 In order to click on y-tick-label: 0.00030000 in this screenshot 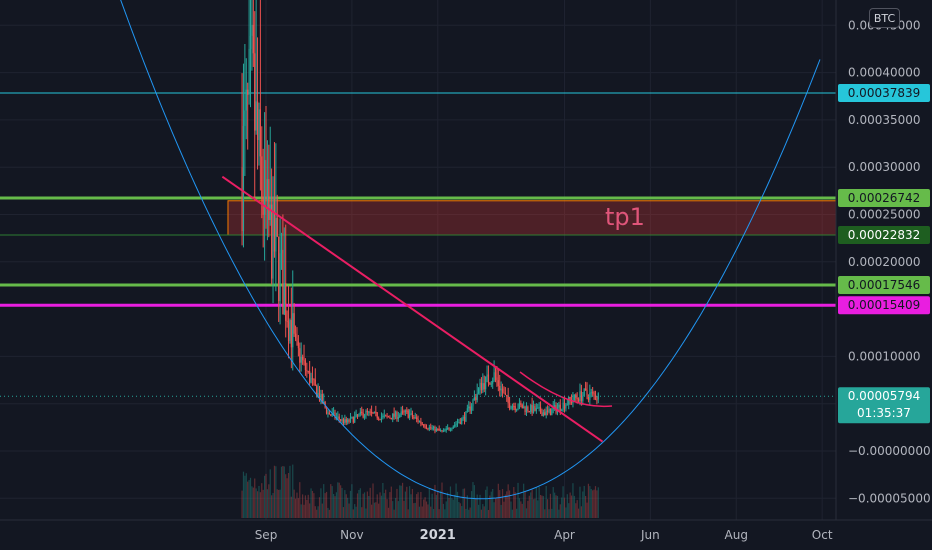, I will do `click(884, 167)`.